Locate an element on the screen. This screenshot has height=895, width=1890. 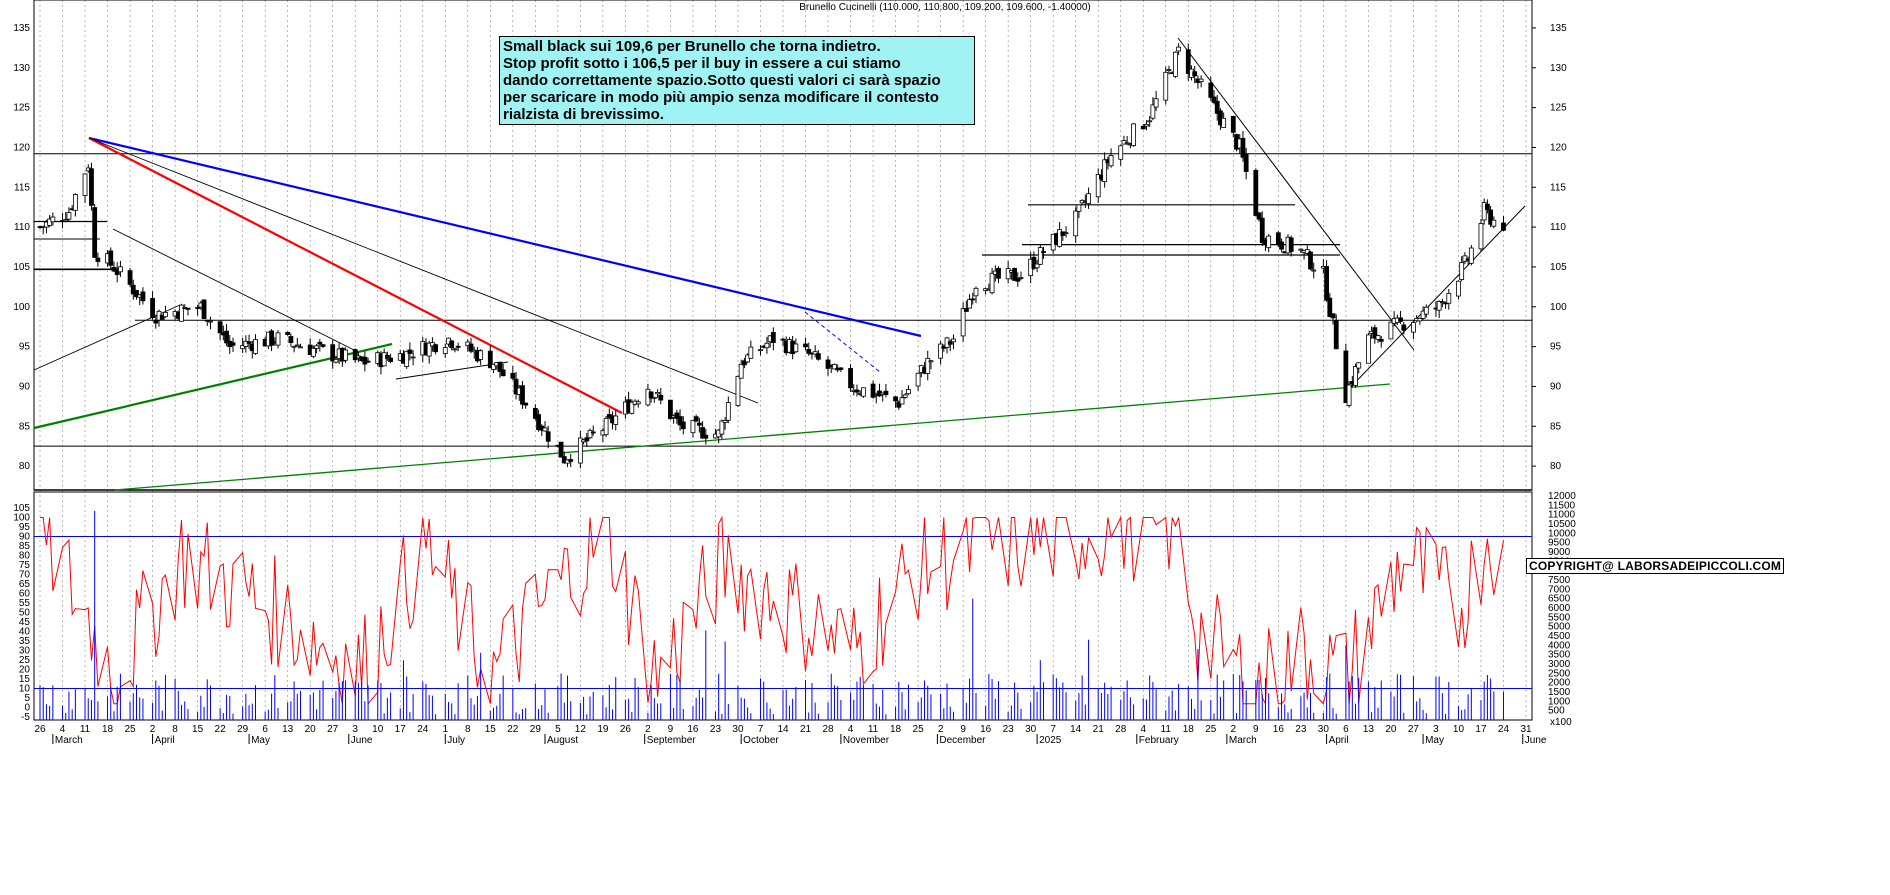
x-tick-label: 7 is located at coordinates (761, 729).